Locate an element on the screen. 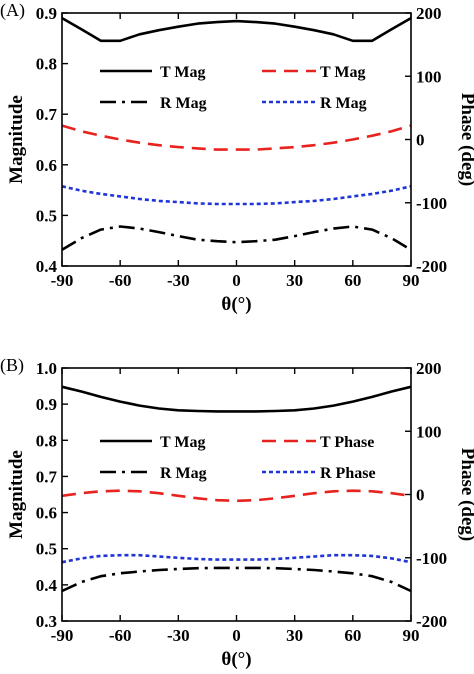 This screenshot has width=474, height=674. legend: T Mag T Mag R Mag R Mag is located at coordinates (233, 88).